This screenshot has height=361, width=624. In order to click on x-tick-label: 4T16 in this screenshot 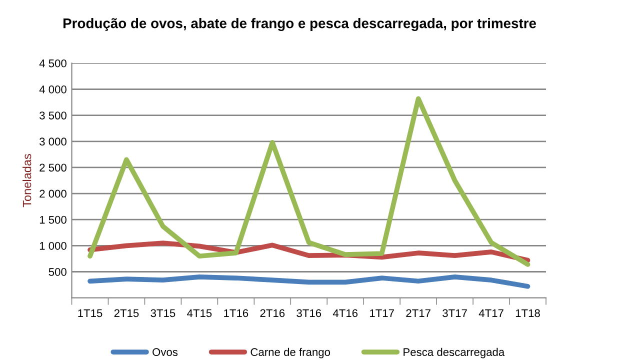, I will do `click(345, 313)`.